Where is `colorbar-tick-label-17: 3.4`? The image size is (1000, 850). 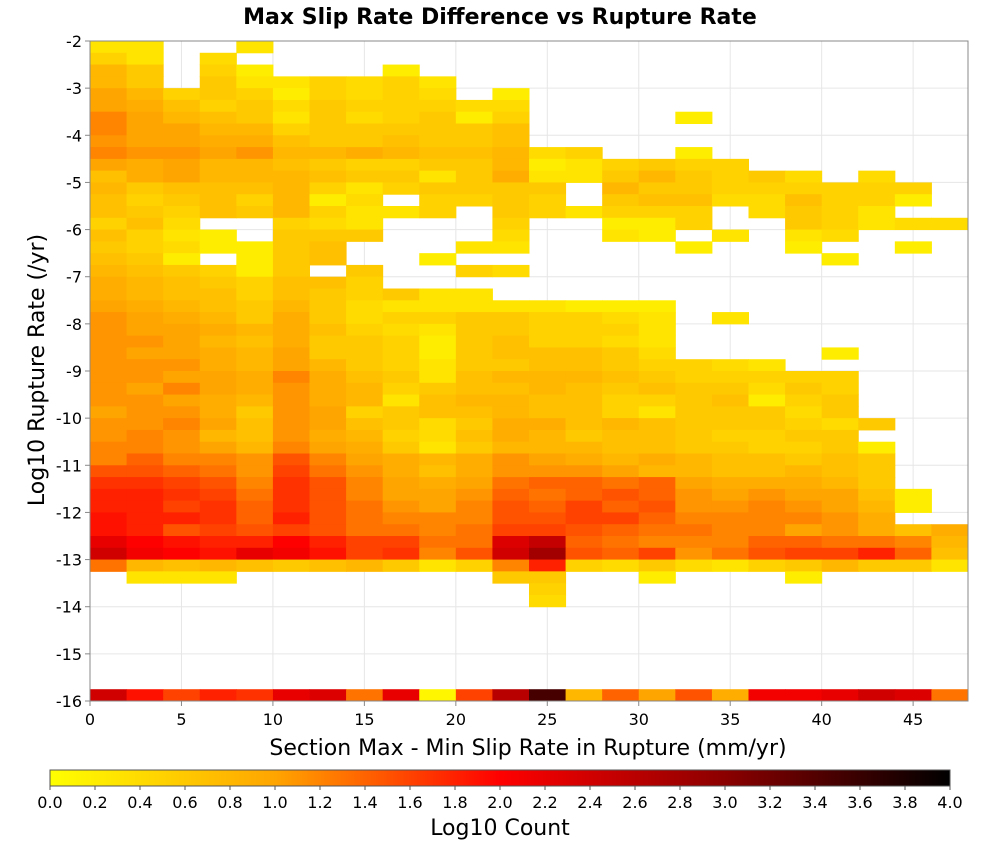
colorbar-tick-label-17: 3.4 is located at coordinates (814, 802).